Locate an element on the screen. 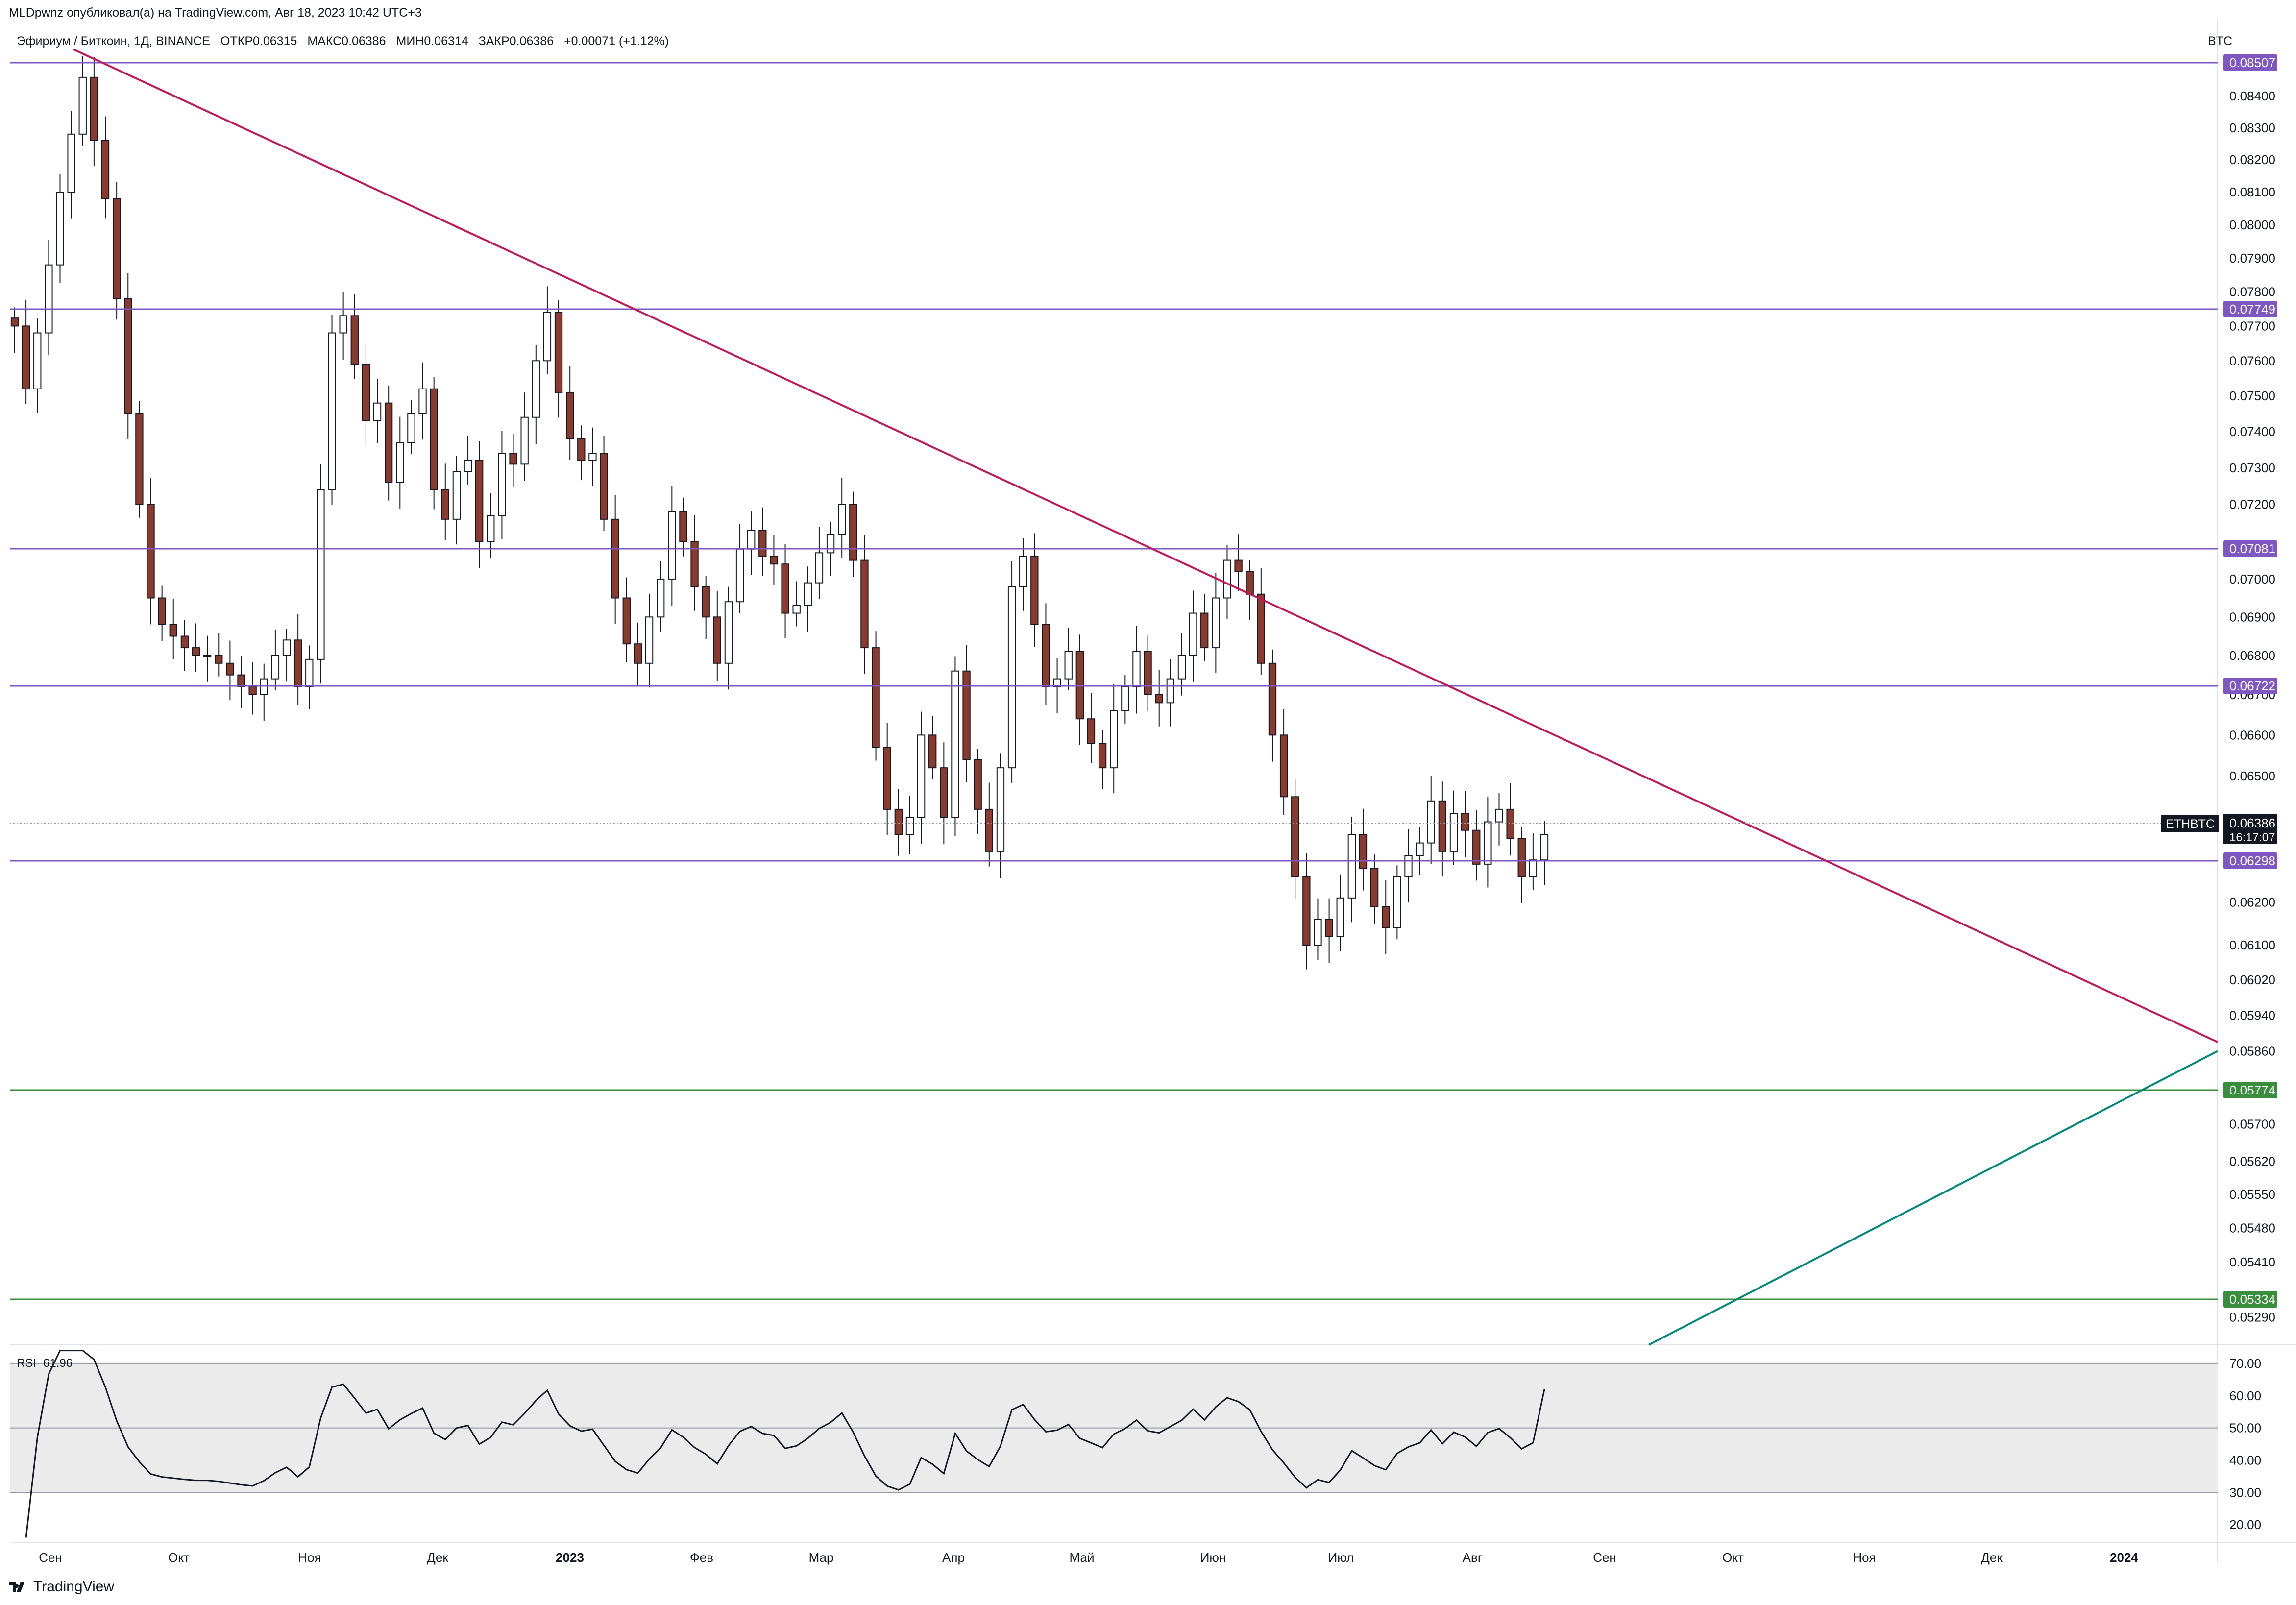  tradingview-brand: TradingView is located at coordinates (61, 1587).